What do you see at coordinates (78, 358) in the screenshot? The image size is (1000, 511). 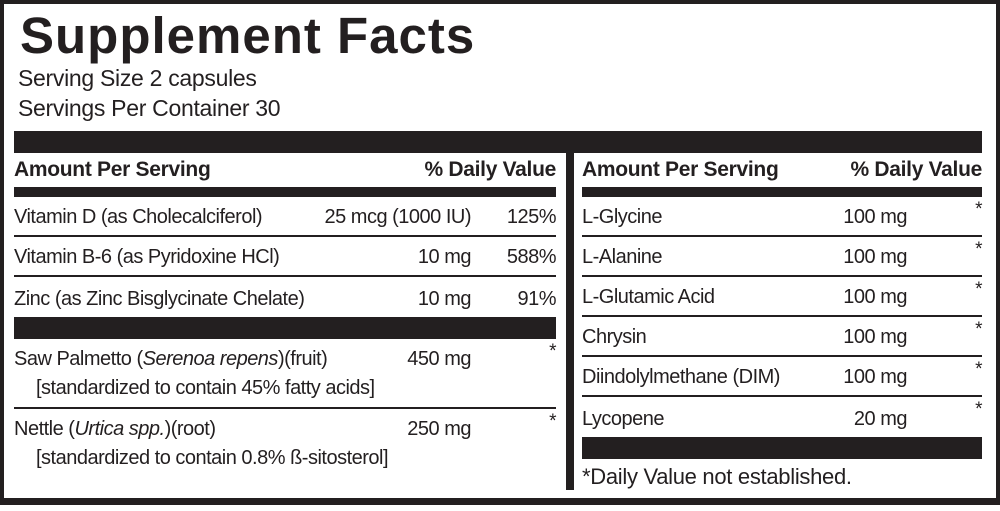 I see `name-prefix: Saw Palmetto (` at bounding box center [78, 358].